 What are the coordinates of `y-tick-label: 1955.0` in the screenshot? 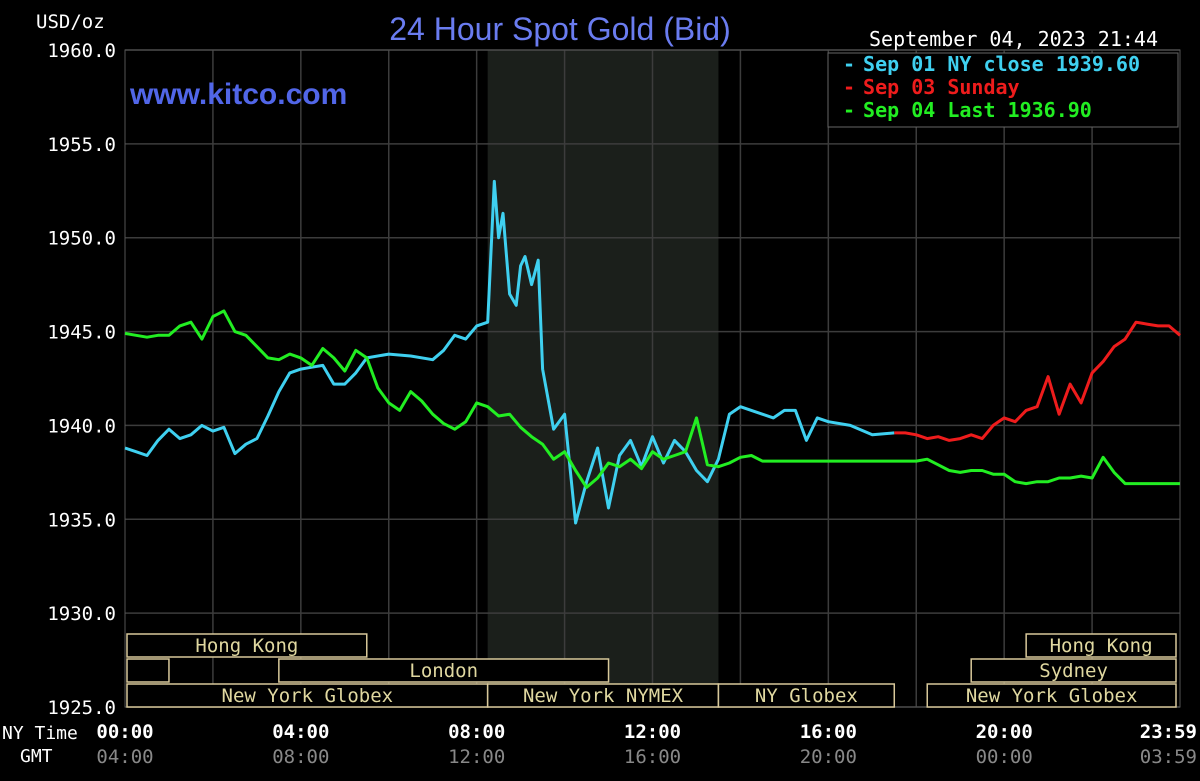 It's located at (81, 145).